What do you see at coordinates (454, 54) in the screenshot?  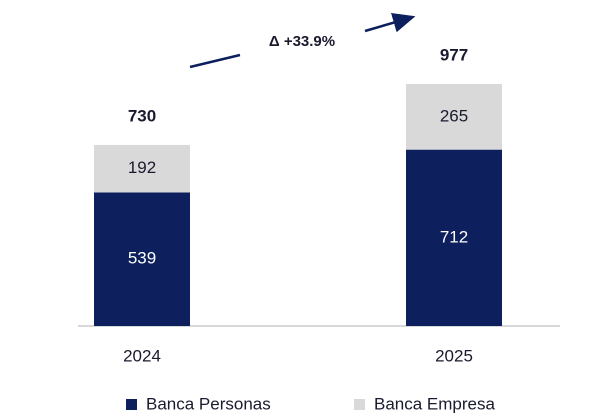 I see `total-label: 977` at bounding box center [454, 54].